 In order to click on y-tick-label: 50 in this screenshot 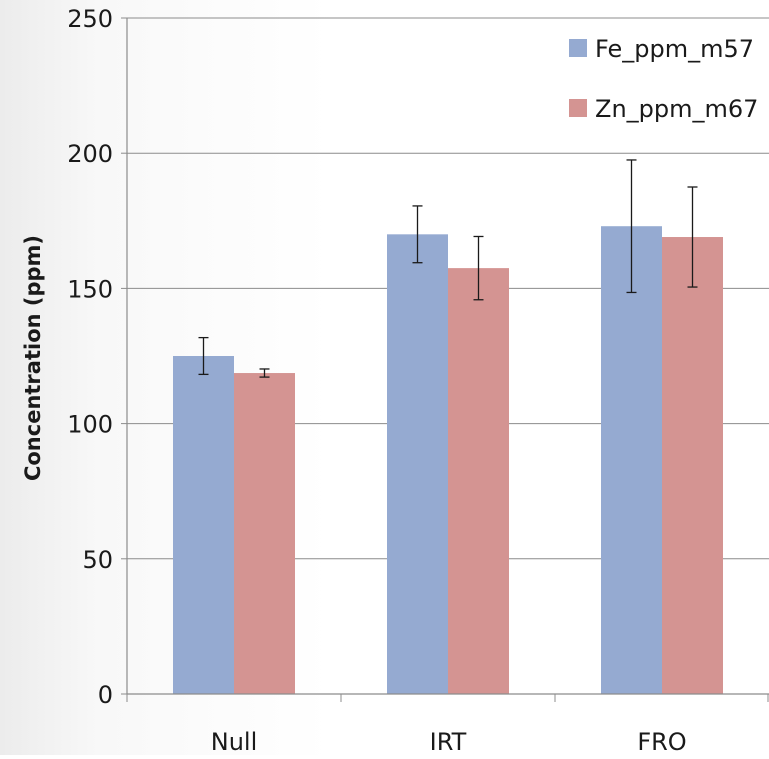, I will do `click(97, 560)`.